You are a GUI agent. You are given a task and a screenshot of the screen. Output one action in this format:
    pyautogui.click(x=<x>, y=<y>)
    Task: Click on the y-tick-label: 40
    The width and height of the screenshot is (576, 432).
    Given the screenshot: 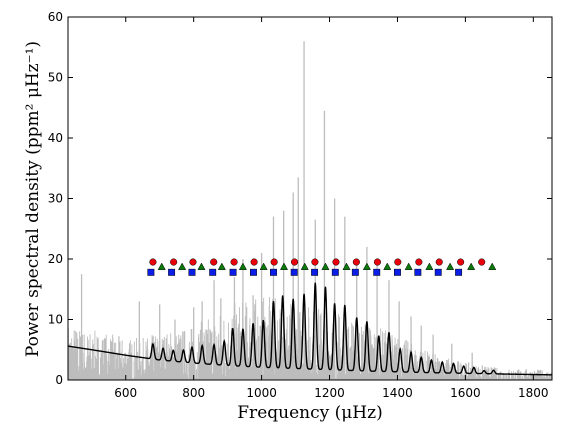 What is the action you would take?
    pyautogui.click(x=55, y=138)
    